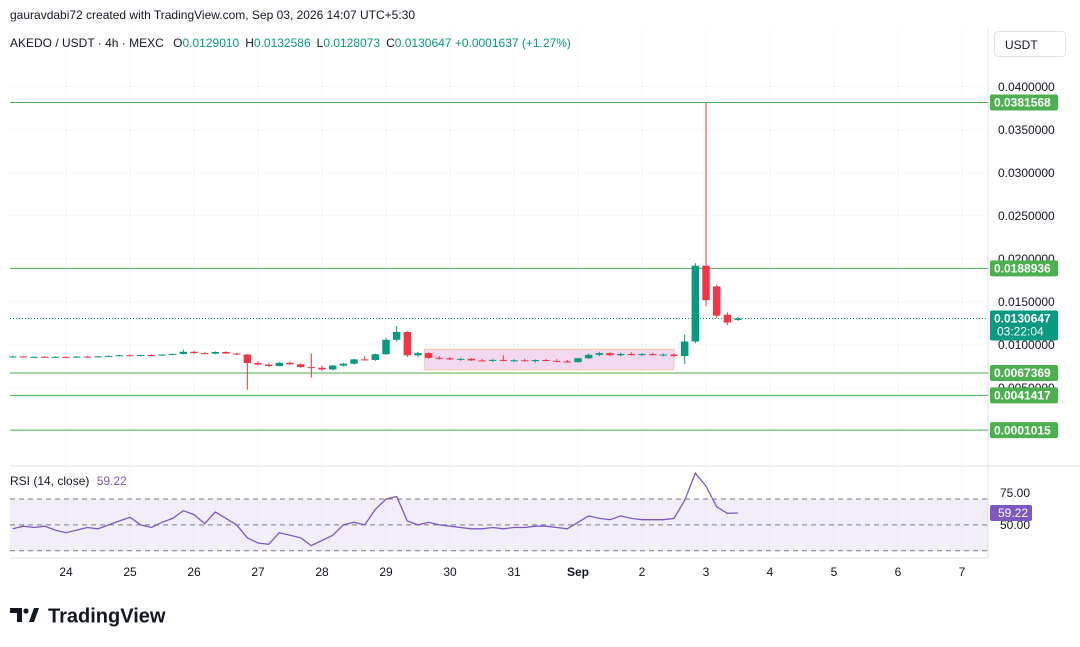 This screenshot has width=1080, height=647. I want to click on ohlc-value: 0.0129010, so click(211, 43).